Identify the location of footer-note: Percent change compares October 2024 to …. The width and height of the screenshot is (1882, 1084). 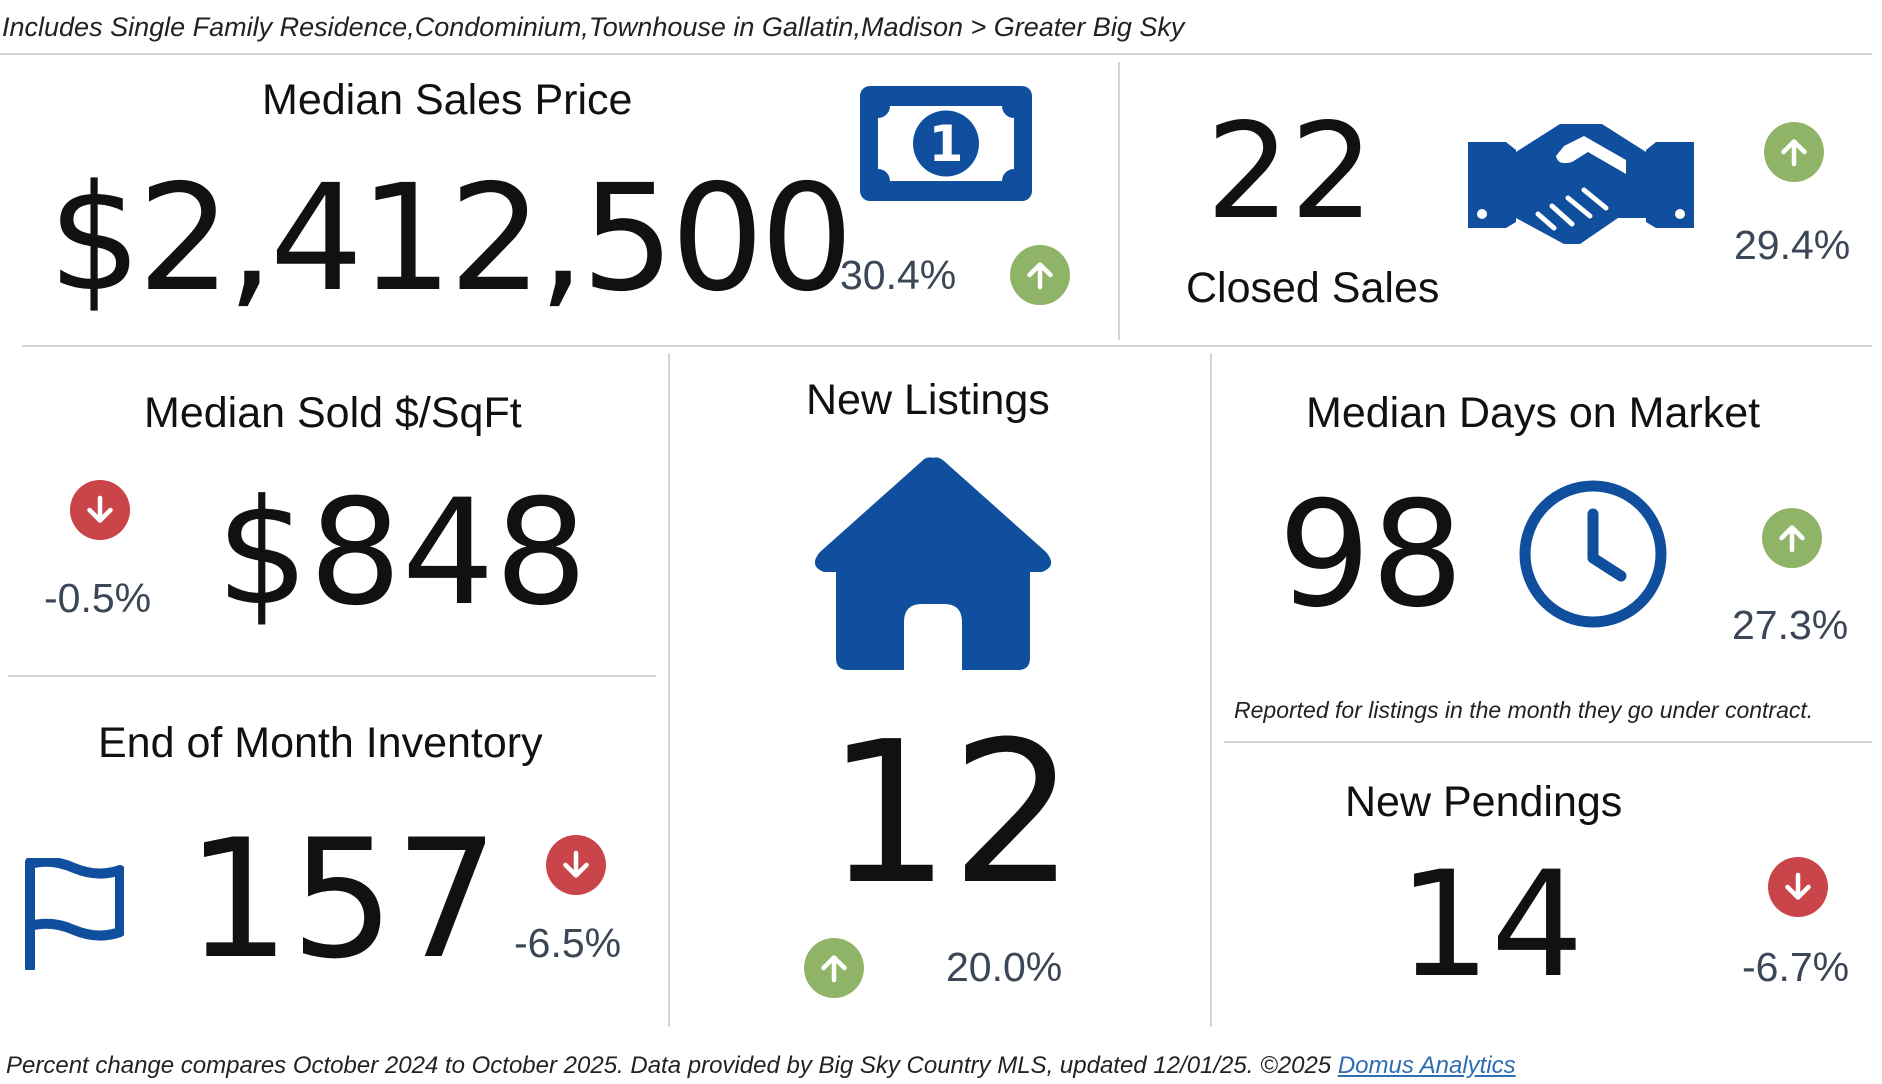
(761, 1066).